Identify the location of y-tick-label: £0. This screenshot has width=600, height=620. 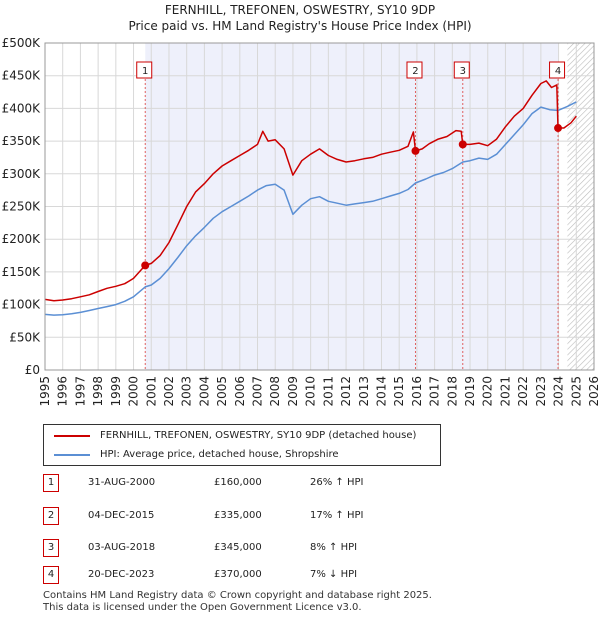
(32, 370).